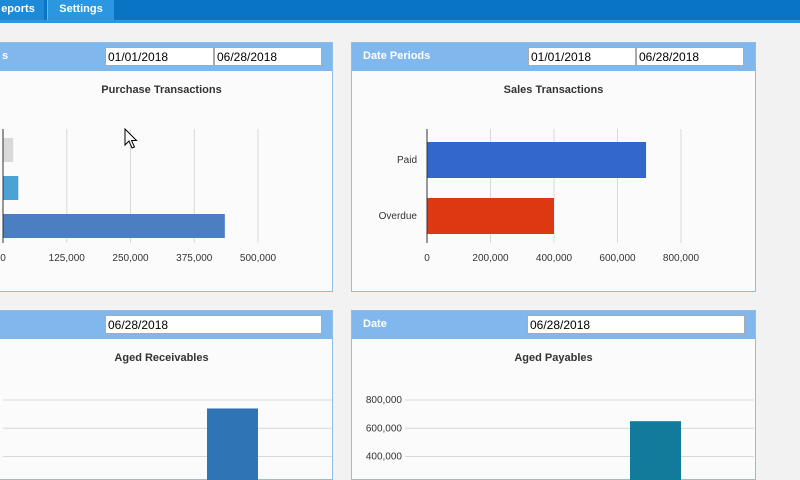 This screenshot has height=480, width=800. I want to click on x-tick-label: 600,000, so click(617, 258).